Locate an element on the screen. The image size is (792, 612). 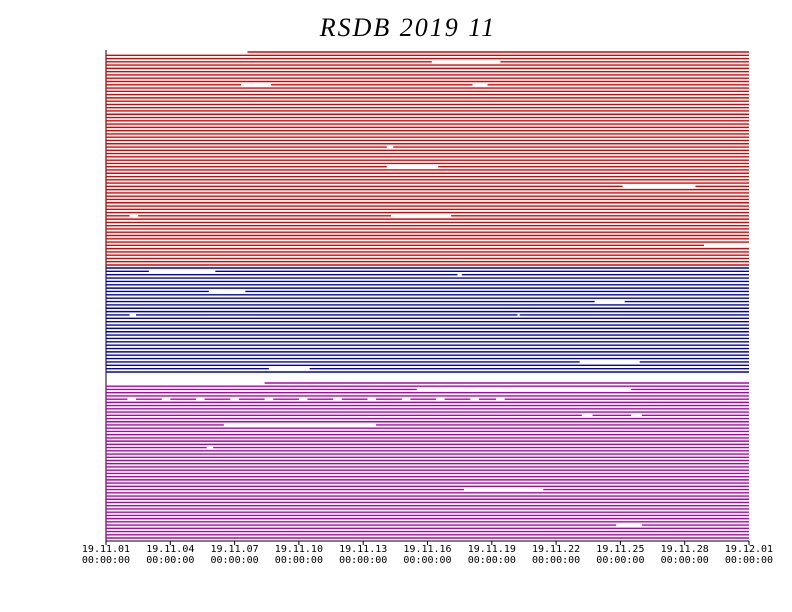
x-tick-label: 19.11.19 00:00:00 is located at coordinates (491, 555).